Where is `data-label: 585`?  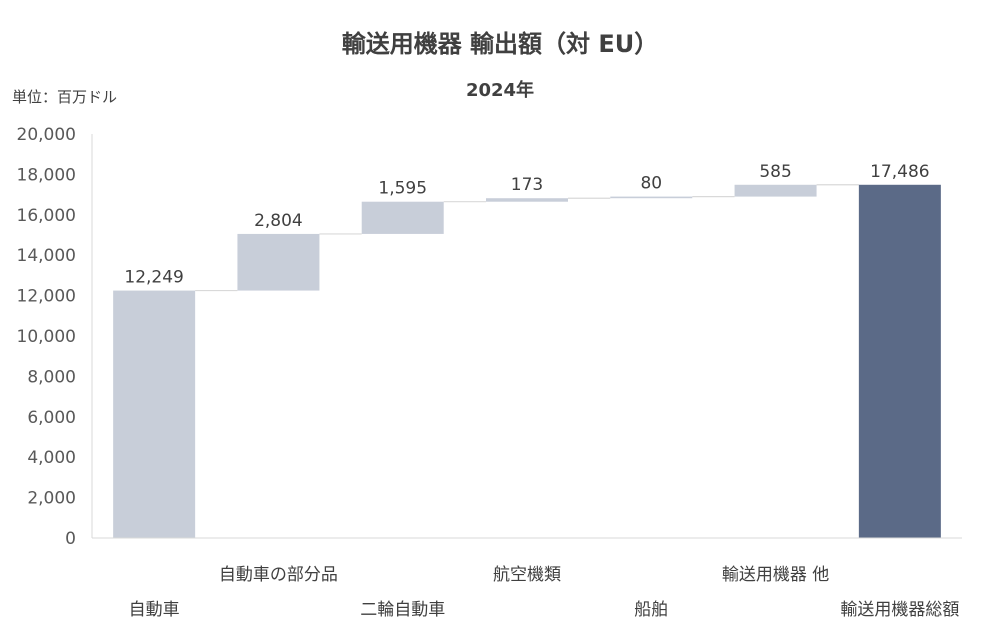 data-label: 585 is located at coordinates (775, 172).